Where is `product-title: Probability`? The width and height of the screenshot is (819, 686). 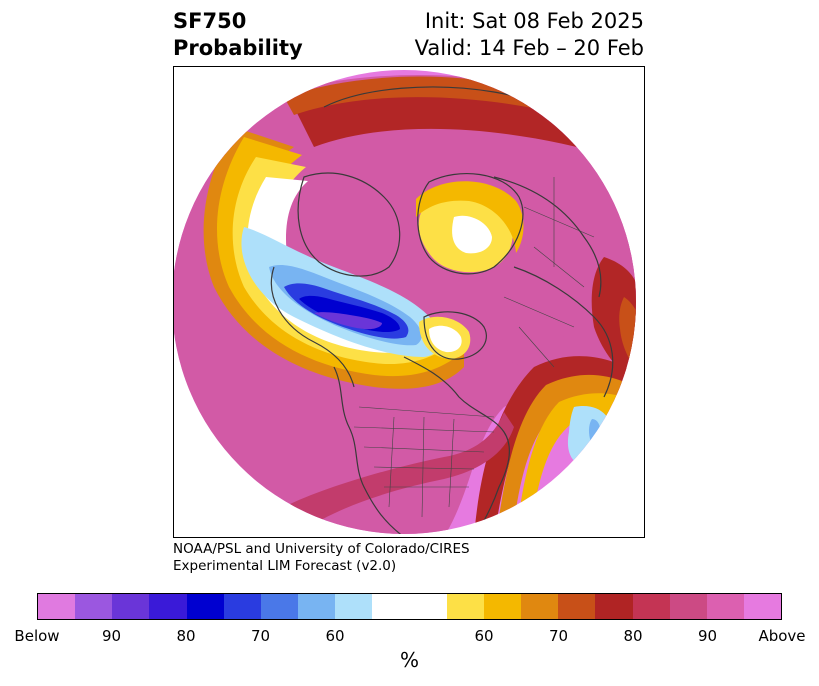
product-title: Probability is located at coordinates (238, 48).